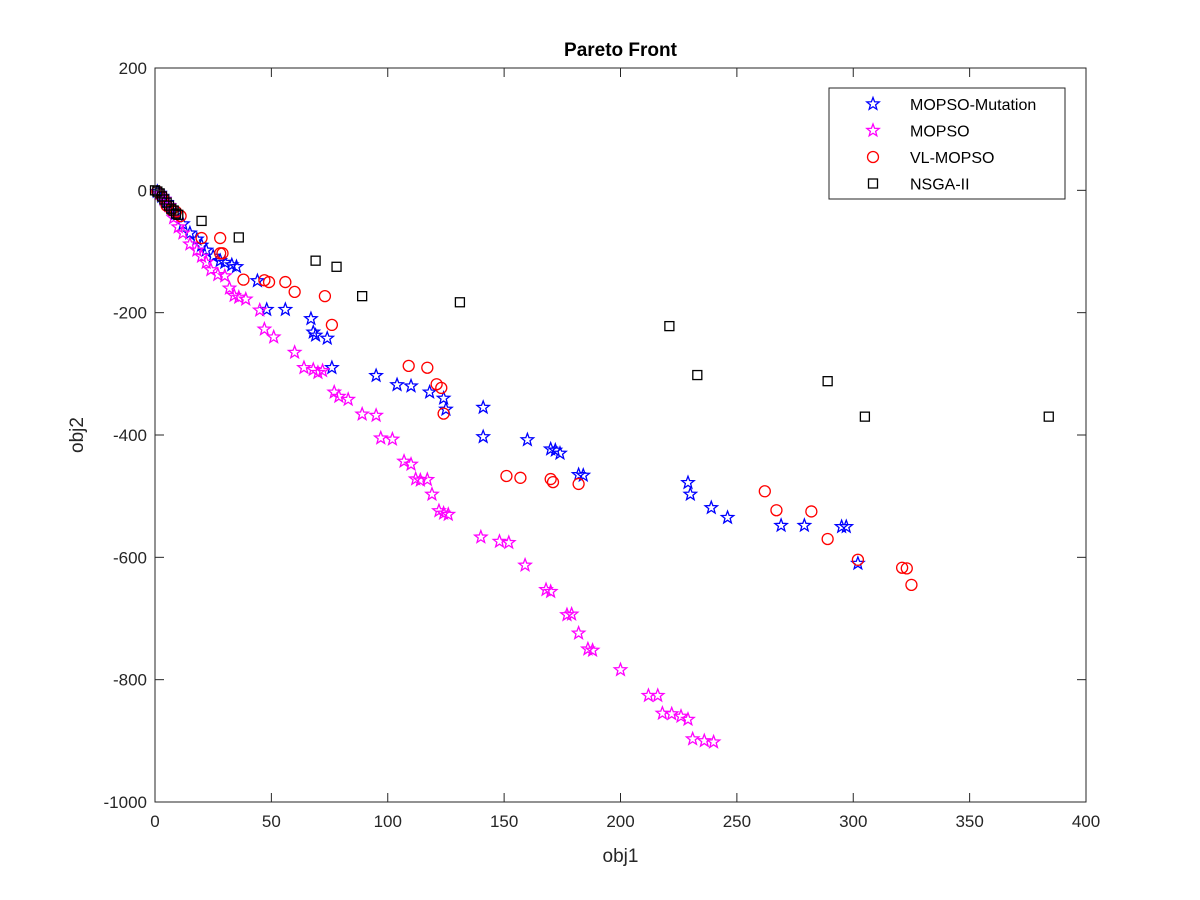  What do you see at coordinates (950, 104) in the screenshot?
I see `legend-entry: MOPSO-Mutation` at bounding box center [950, 104].